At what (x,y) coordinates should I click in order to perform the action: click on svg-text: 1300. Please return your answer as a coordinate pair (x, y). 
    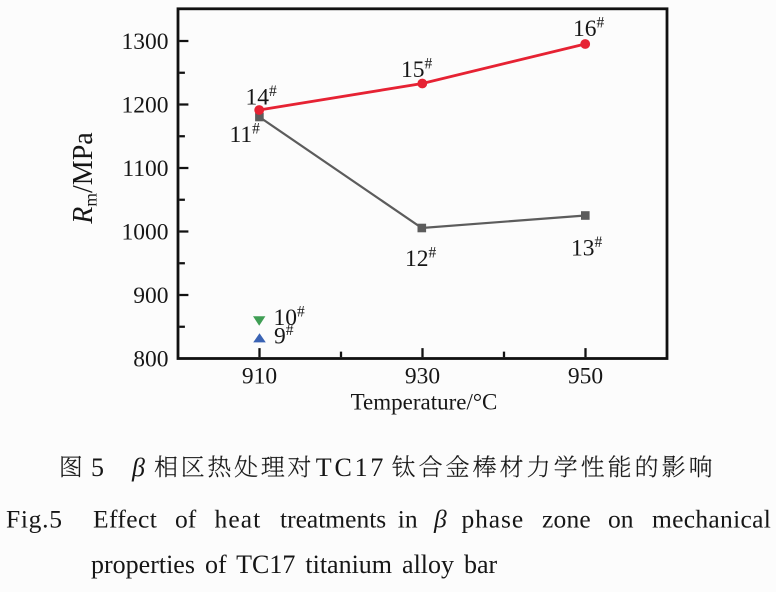
    Looking at the image, I should click on (145, 42).